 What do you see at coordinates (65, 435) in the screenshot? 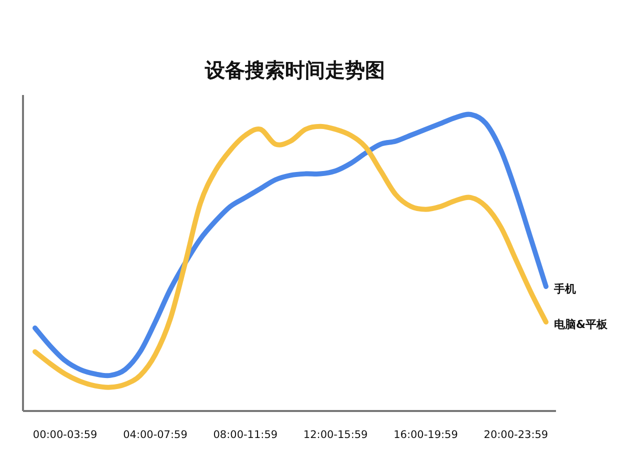
I see `x-tick-label: 00:00-03:59` at bounding box center [65, 435].